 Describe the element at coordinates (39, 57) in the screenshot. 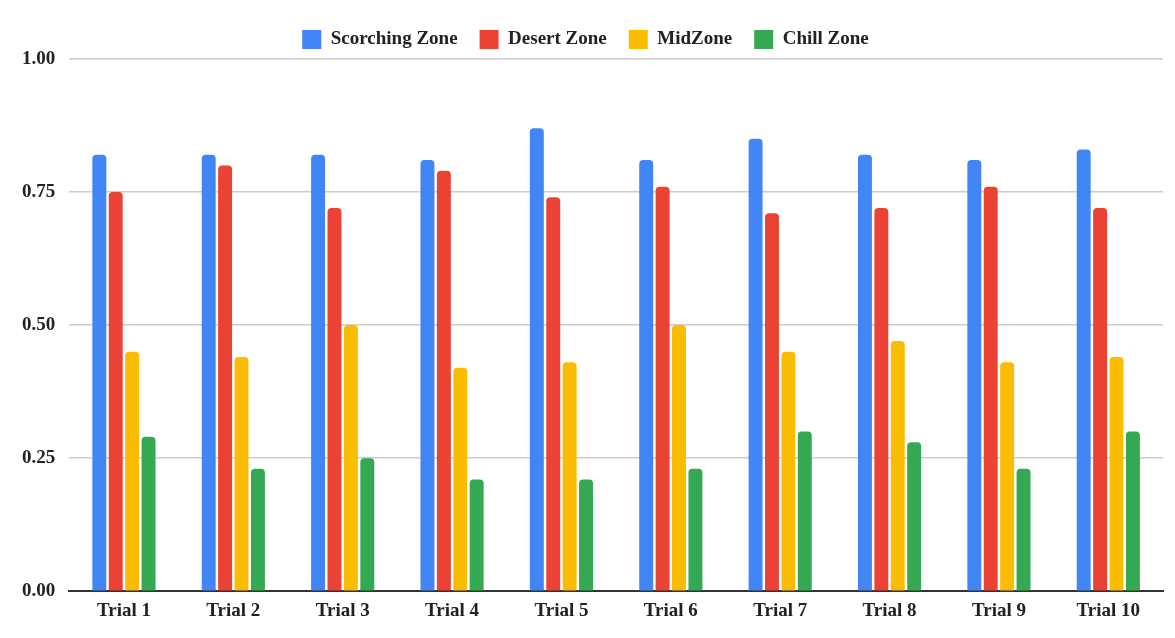

I see `y-tick-label: 1.00` at that location.